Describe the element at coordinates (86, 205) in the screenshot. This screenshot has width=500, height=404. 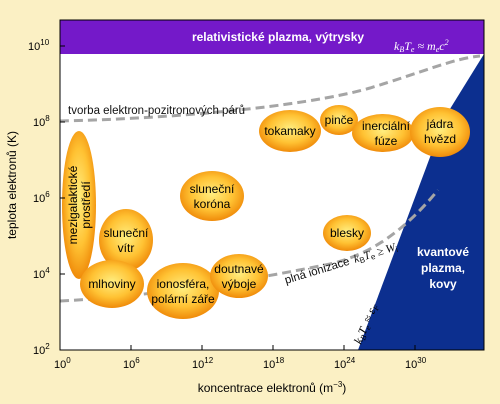
I see `svg-text: prostředí` at that location.